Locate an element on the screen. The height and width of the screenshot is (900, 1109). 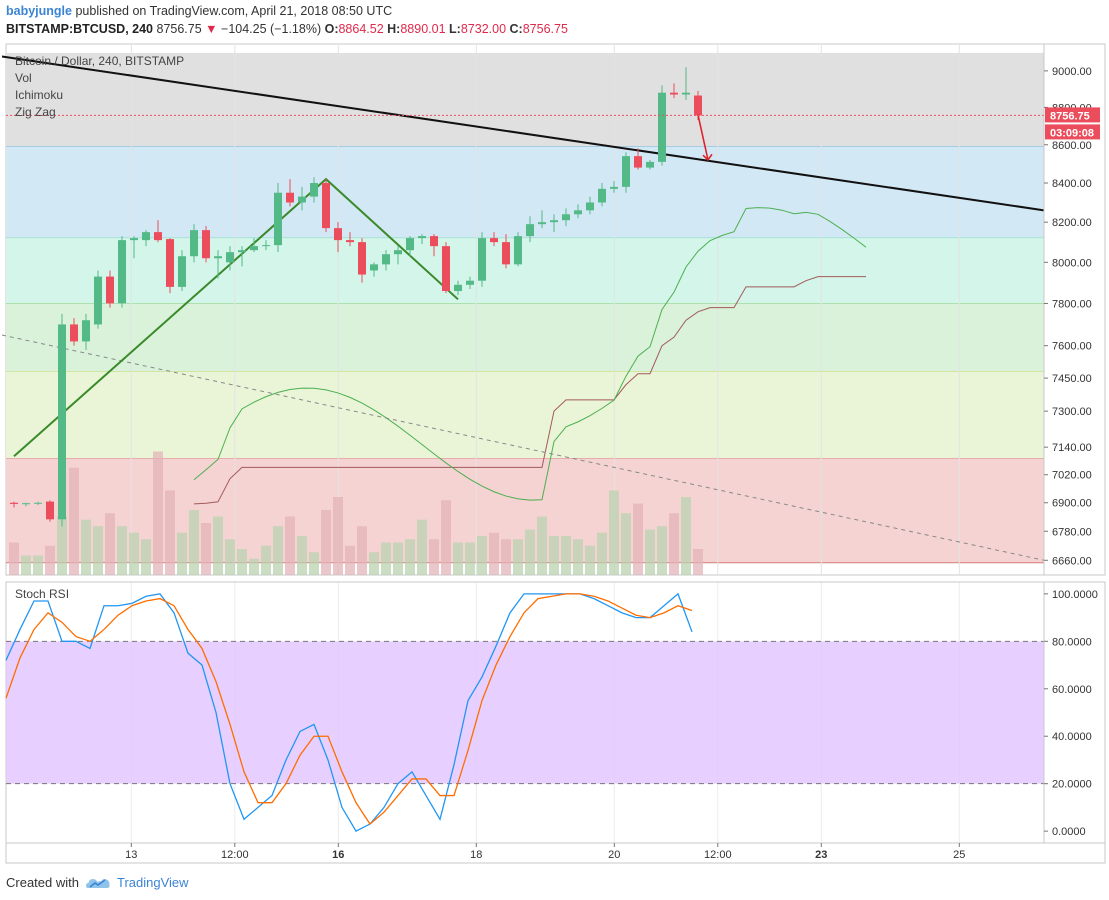
price-axis-label: 8000.00 is located at coordinates (1072, 263).